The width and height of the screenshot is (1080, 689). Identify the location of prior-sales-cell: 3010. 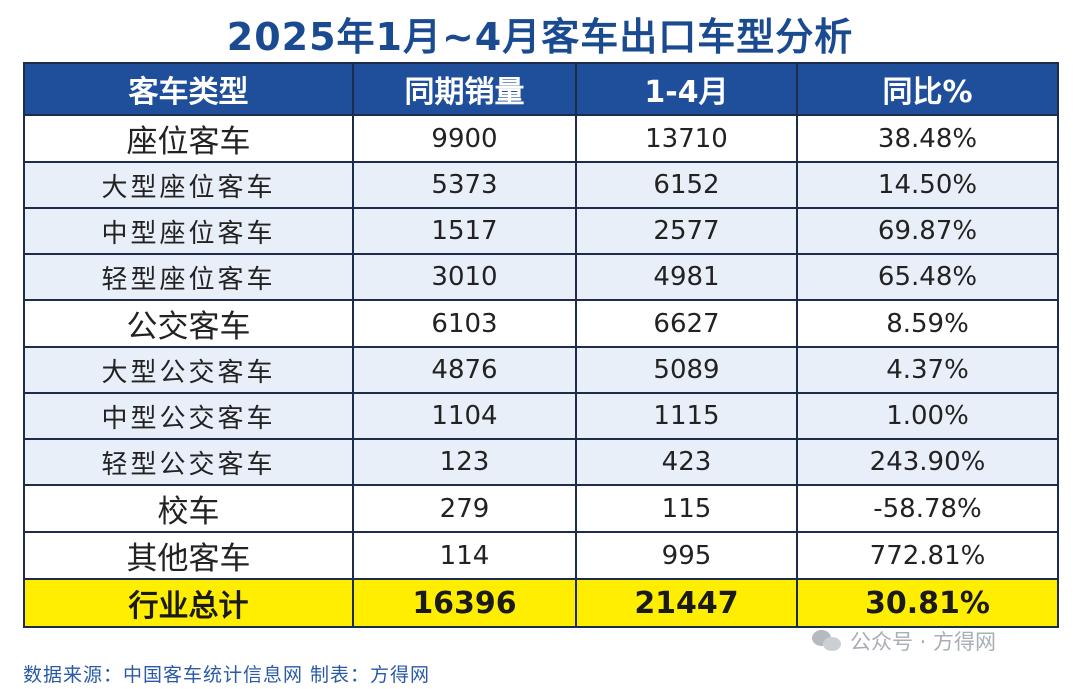
(464, 277).